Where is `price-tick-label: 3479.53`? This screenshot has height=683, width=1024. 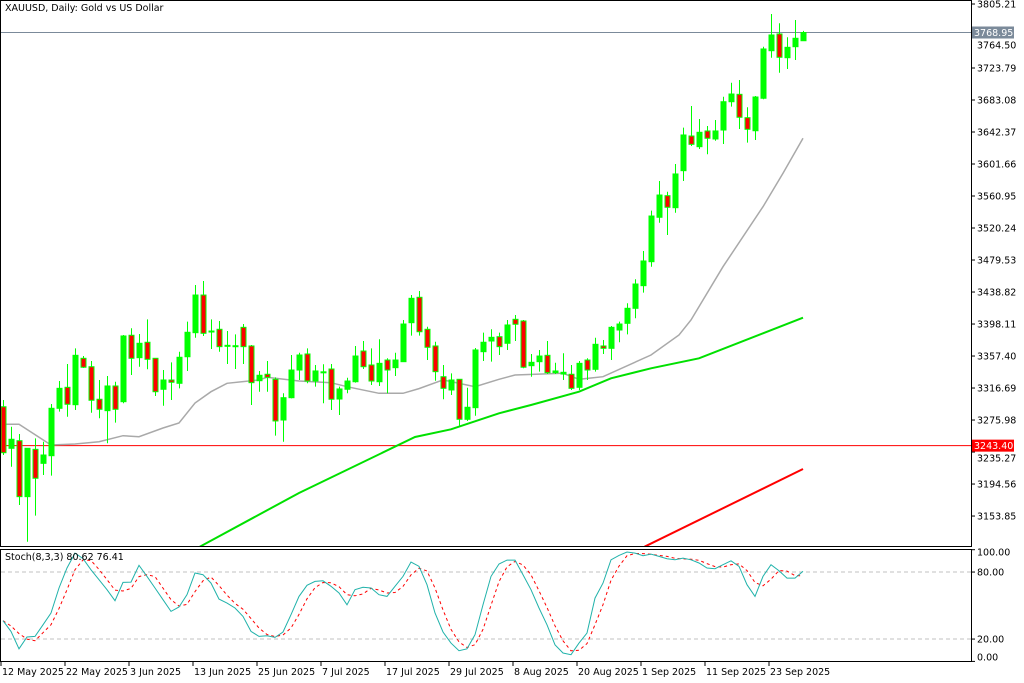 price-tick-label: 3479.53 is located at coordinates (996, 261).